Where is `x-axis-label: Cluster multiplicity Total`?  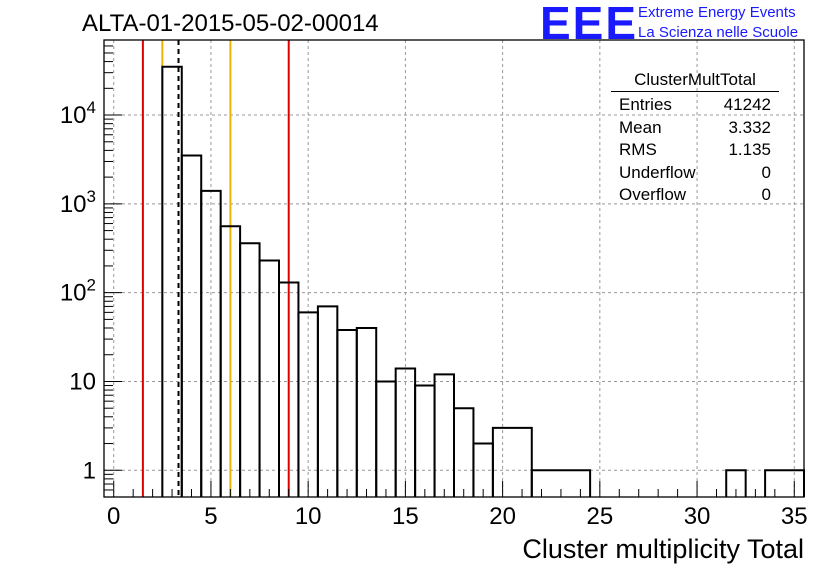 x-axis-label: Cluster multiplicity Total is located at coordinates (663, 549).